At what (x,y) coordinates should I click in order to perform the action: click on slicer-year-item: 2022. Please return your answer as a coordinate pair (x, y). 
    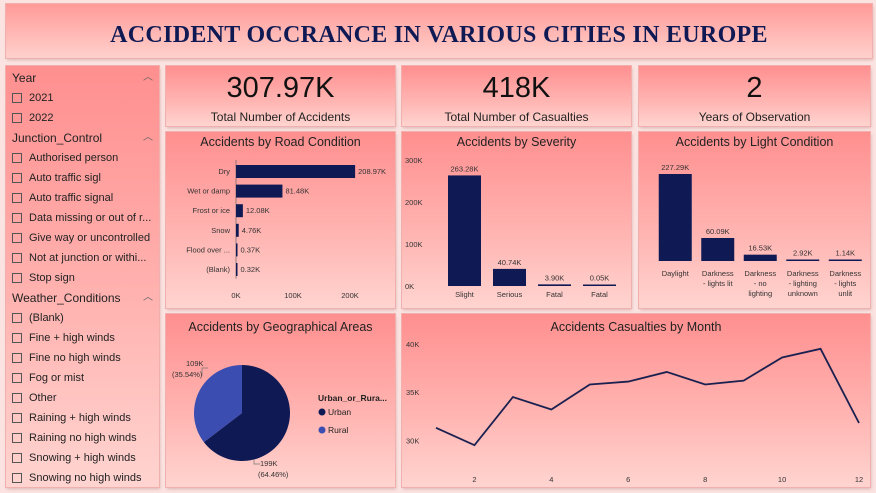
    Looking at the image, I should click on (82, 118).